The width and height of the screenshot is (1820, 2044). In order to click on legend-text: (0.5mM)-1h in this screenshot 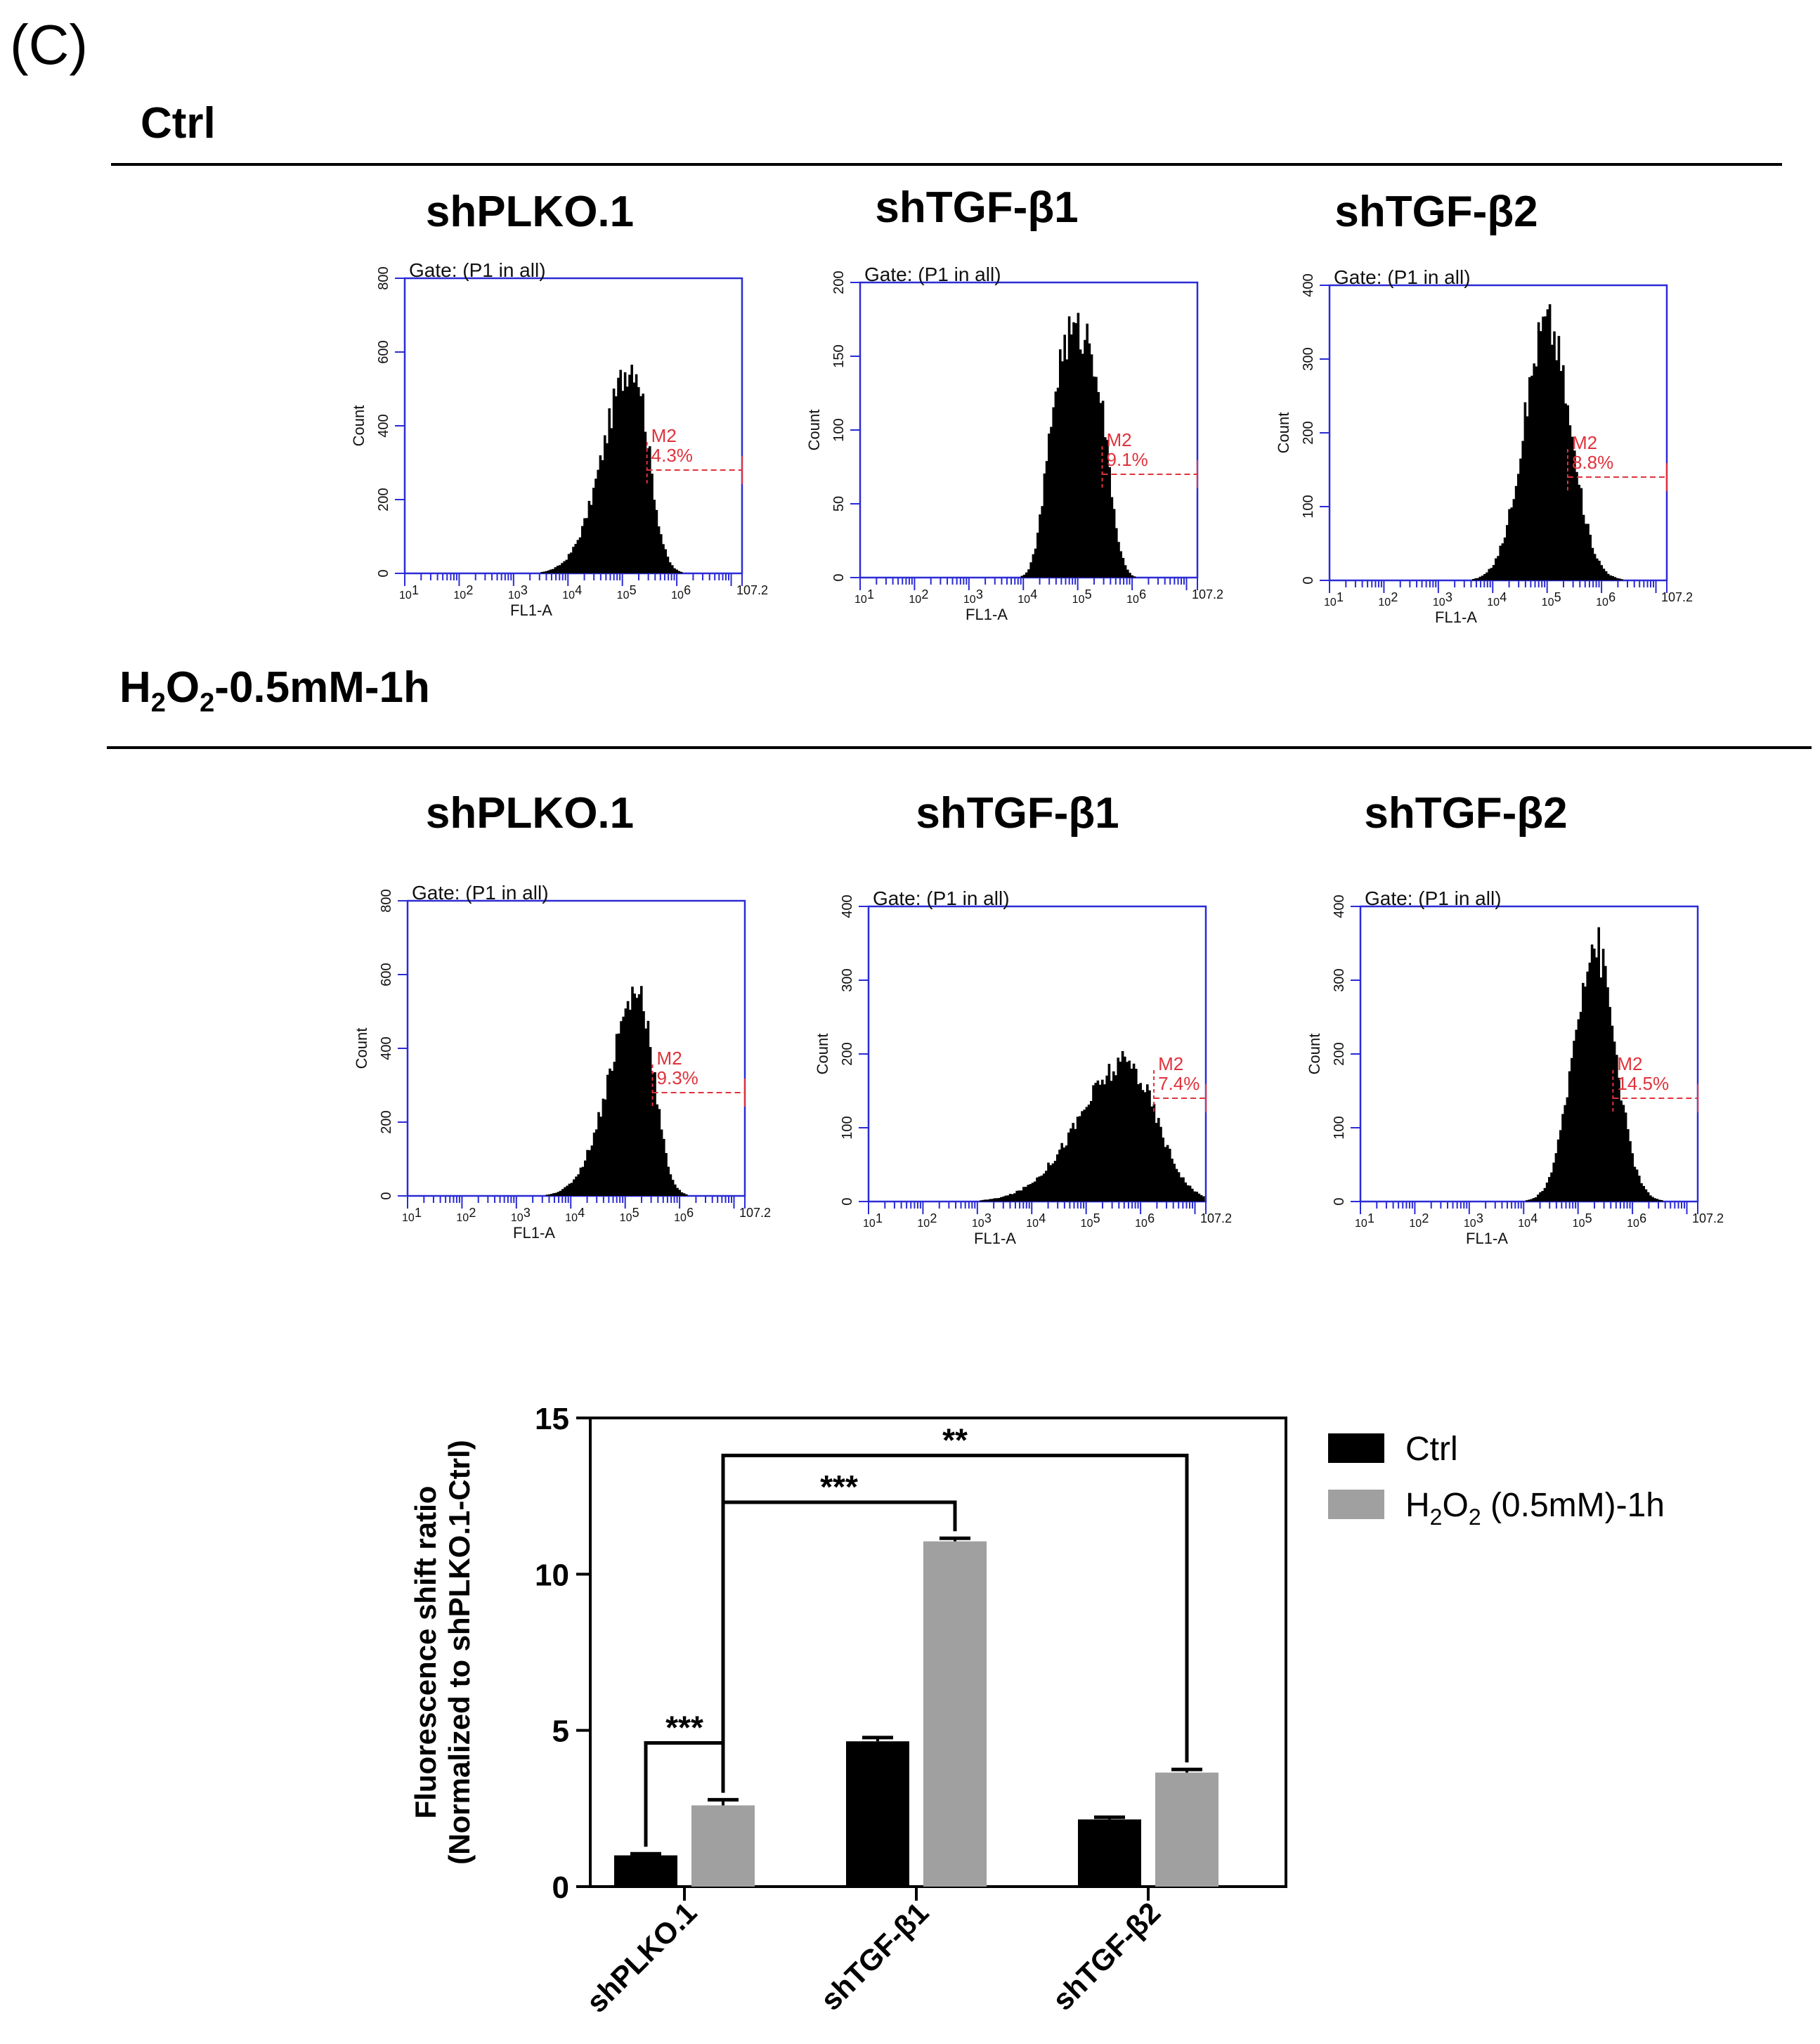, I will do `click(1573, 1505)`.